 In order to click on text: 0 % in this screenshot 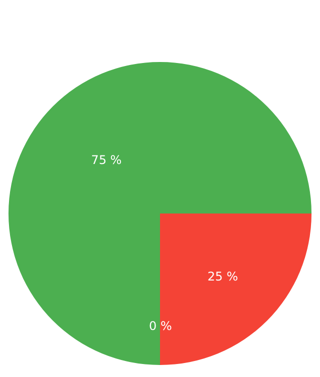, I will do `click(160, 326)`.